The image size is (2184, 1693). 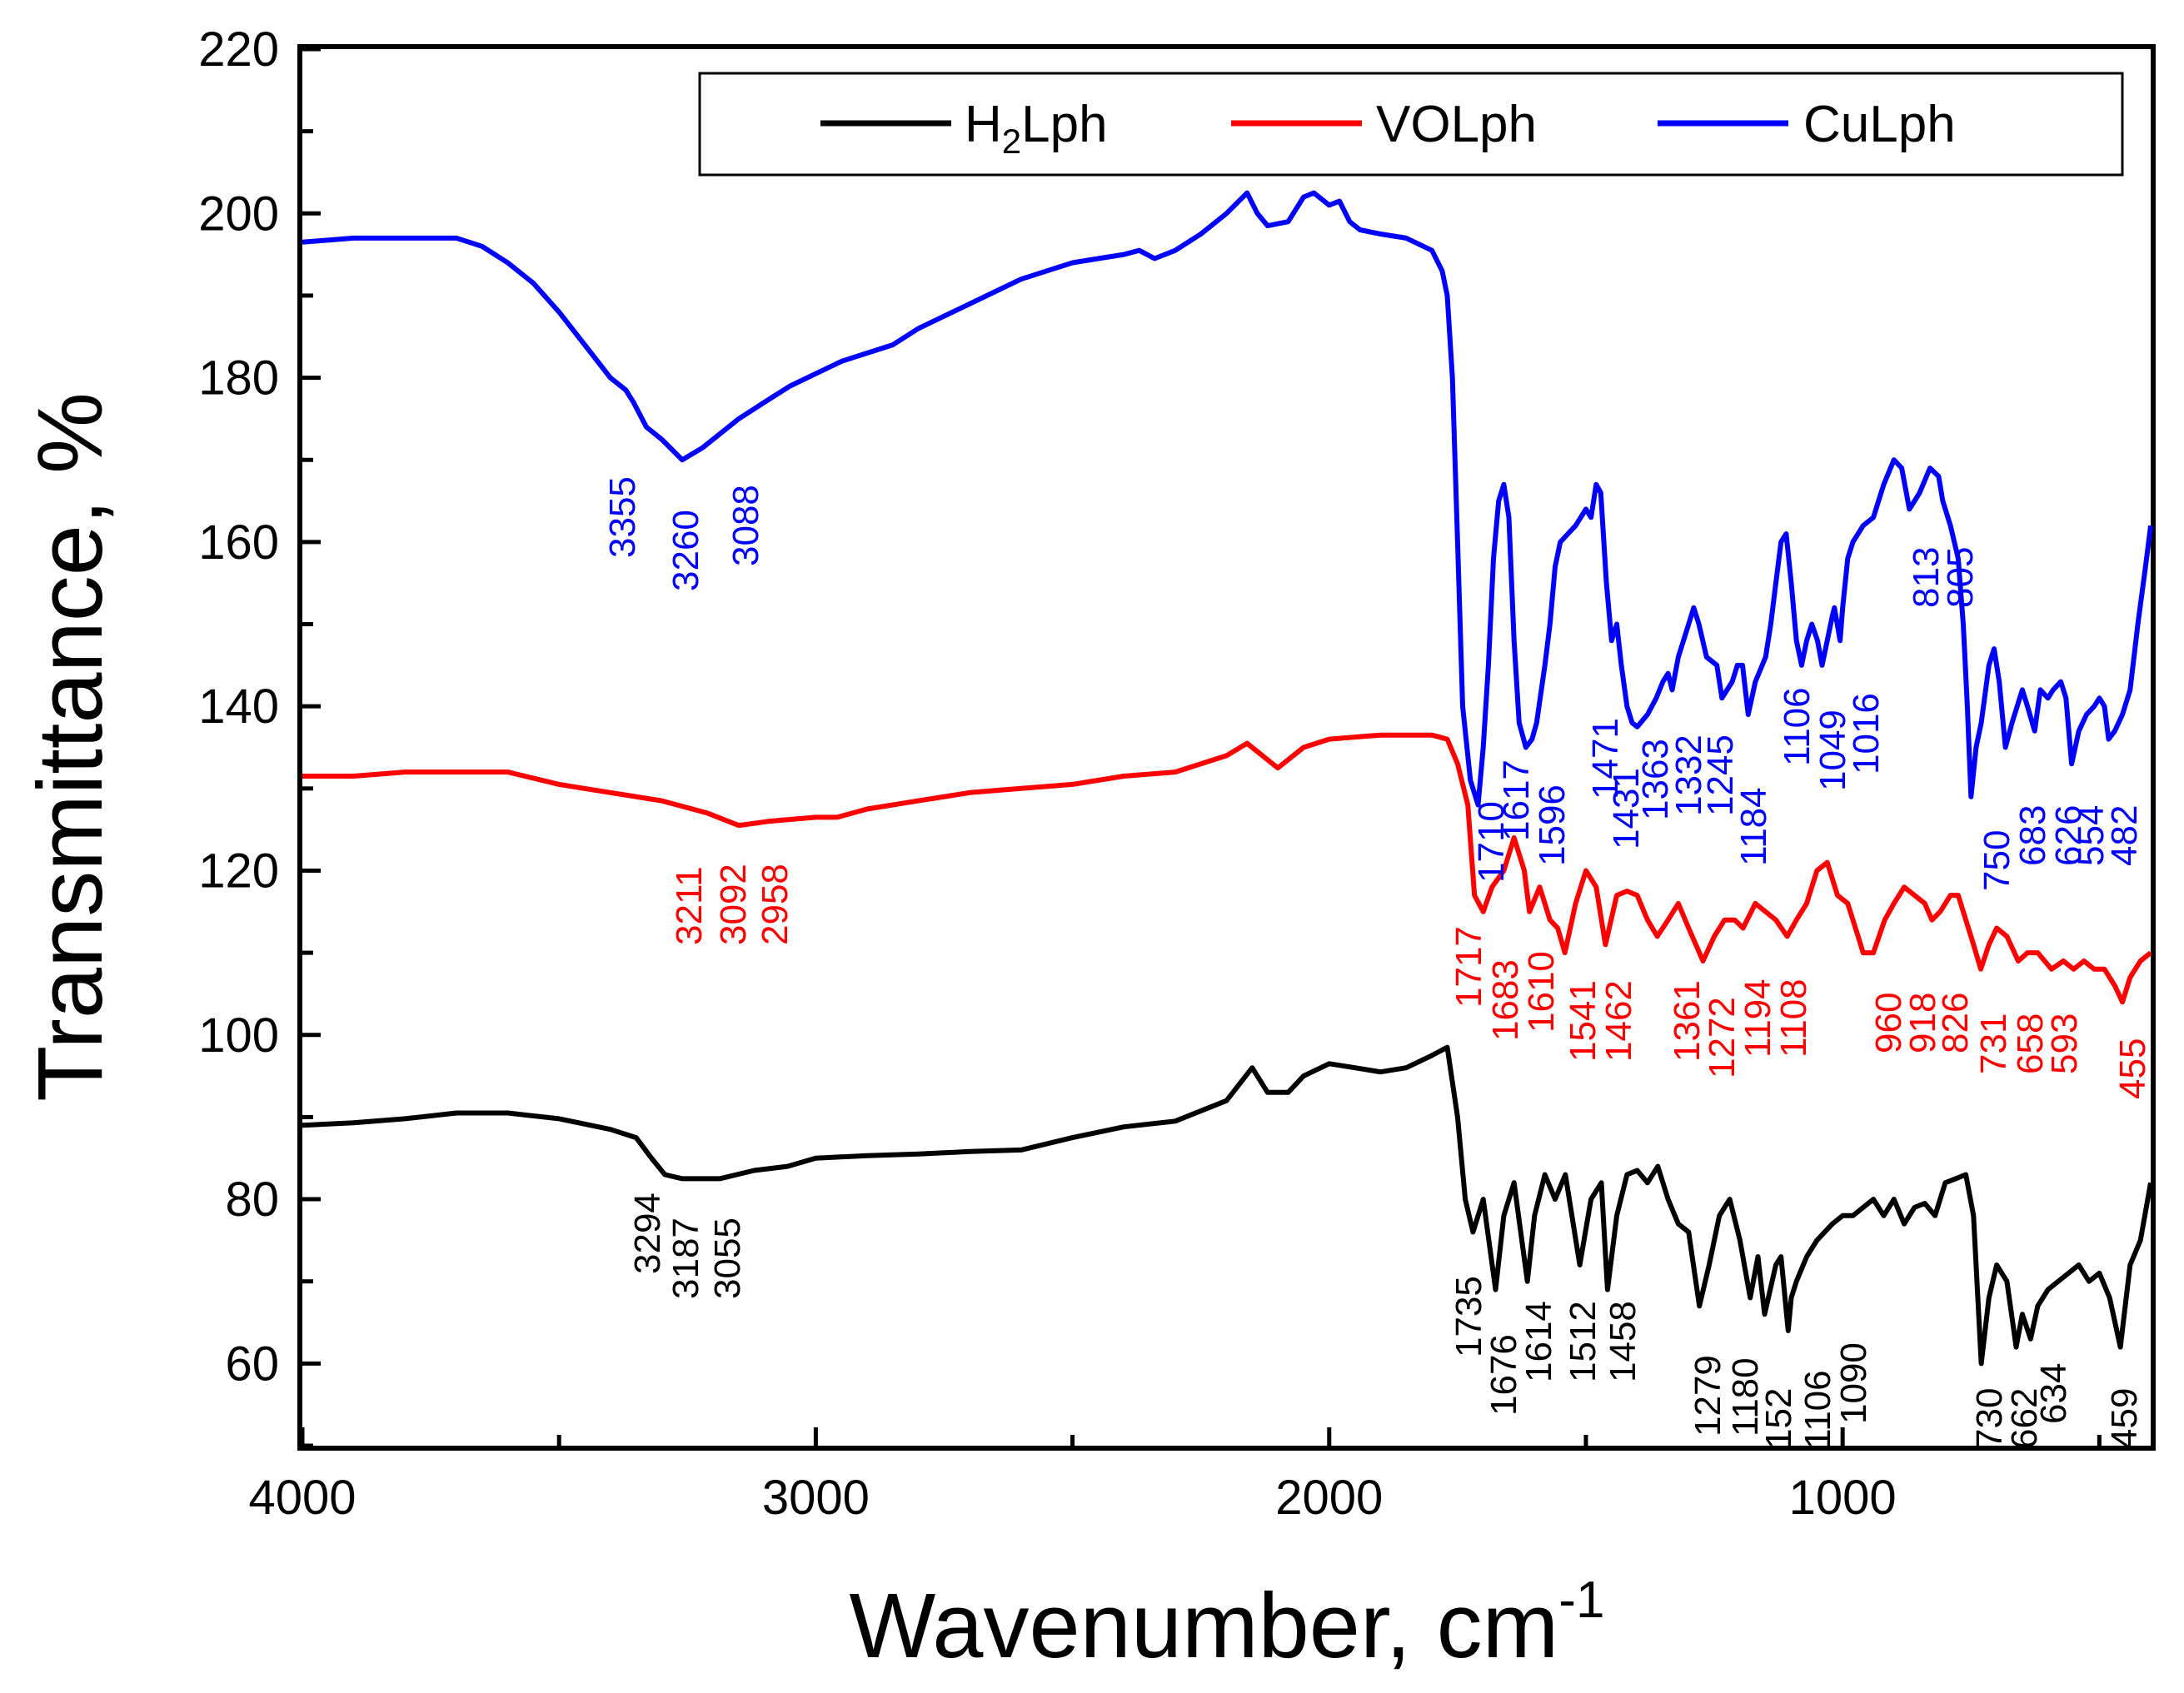 What do you see at coordinates (1833, 750) in the screenshot?
I see `peak-label: 1049` at bounding box center [1833, 750].